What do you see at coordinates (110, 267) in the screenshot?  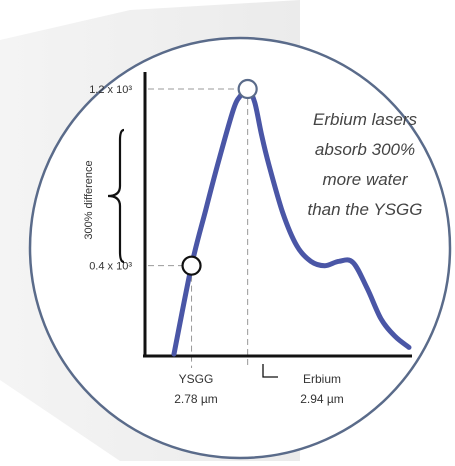 I see `y-tick-label-low: 0.4 x 10³` at bounding box center [110, 267].